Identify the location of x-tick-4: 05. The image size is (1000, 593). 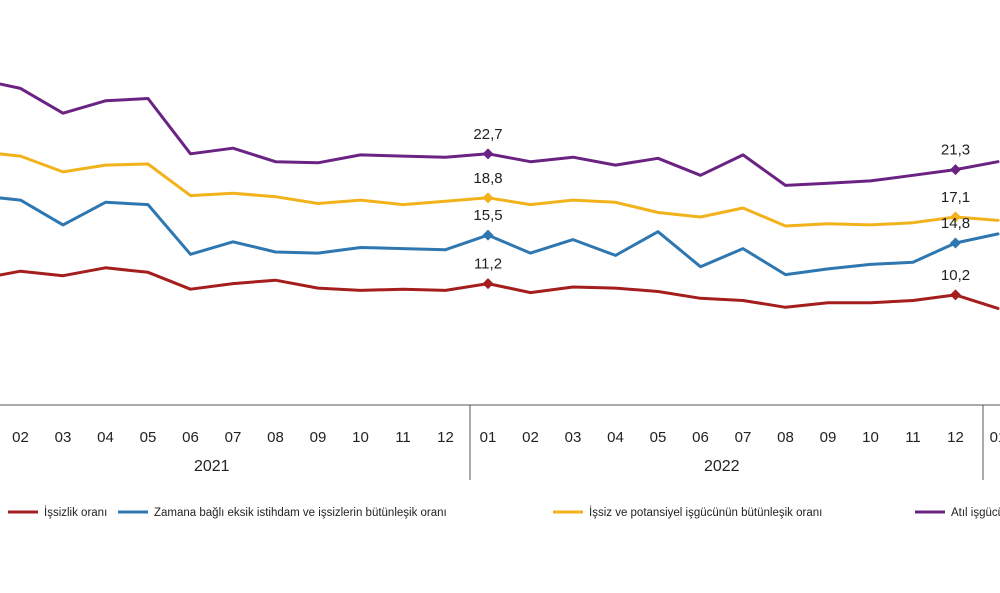
(148, 437).